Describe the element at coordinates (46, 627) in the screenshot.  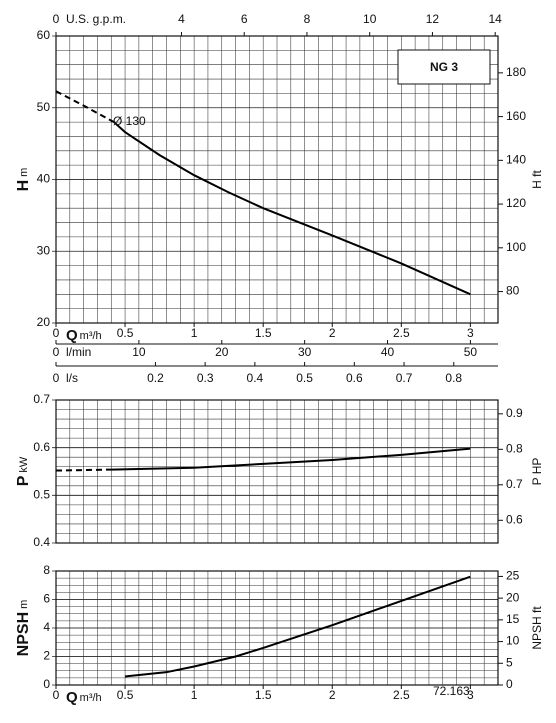
I see `y-tick-label: 4` at that location.